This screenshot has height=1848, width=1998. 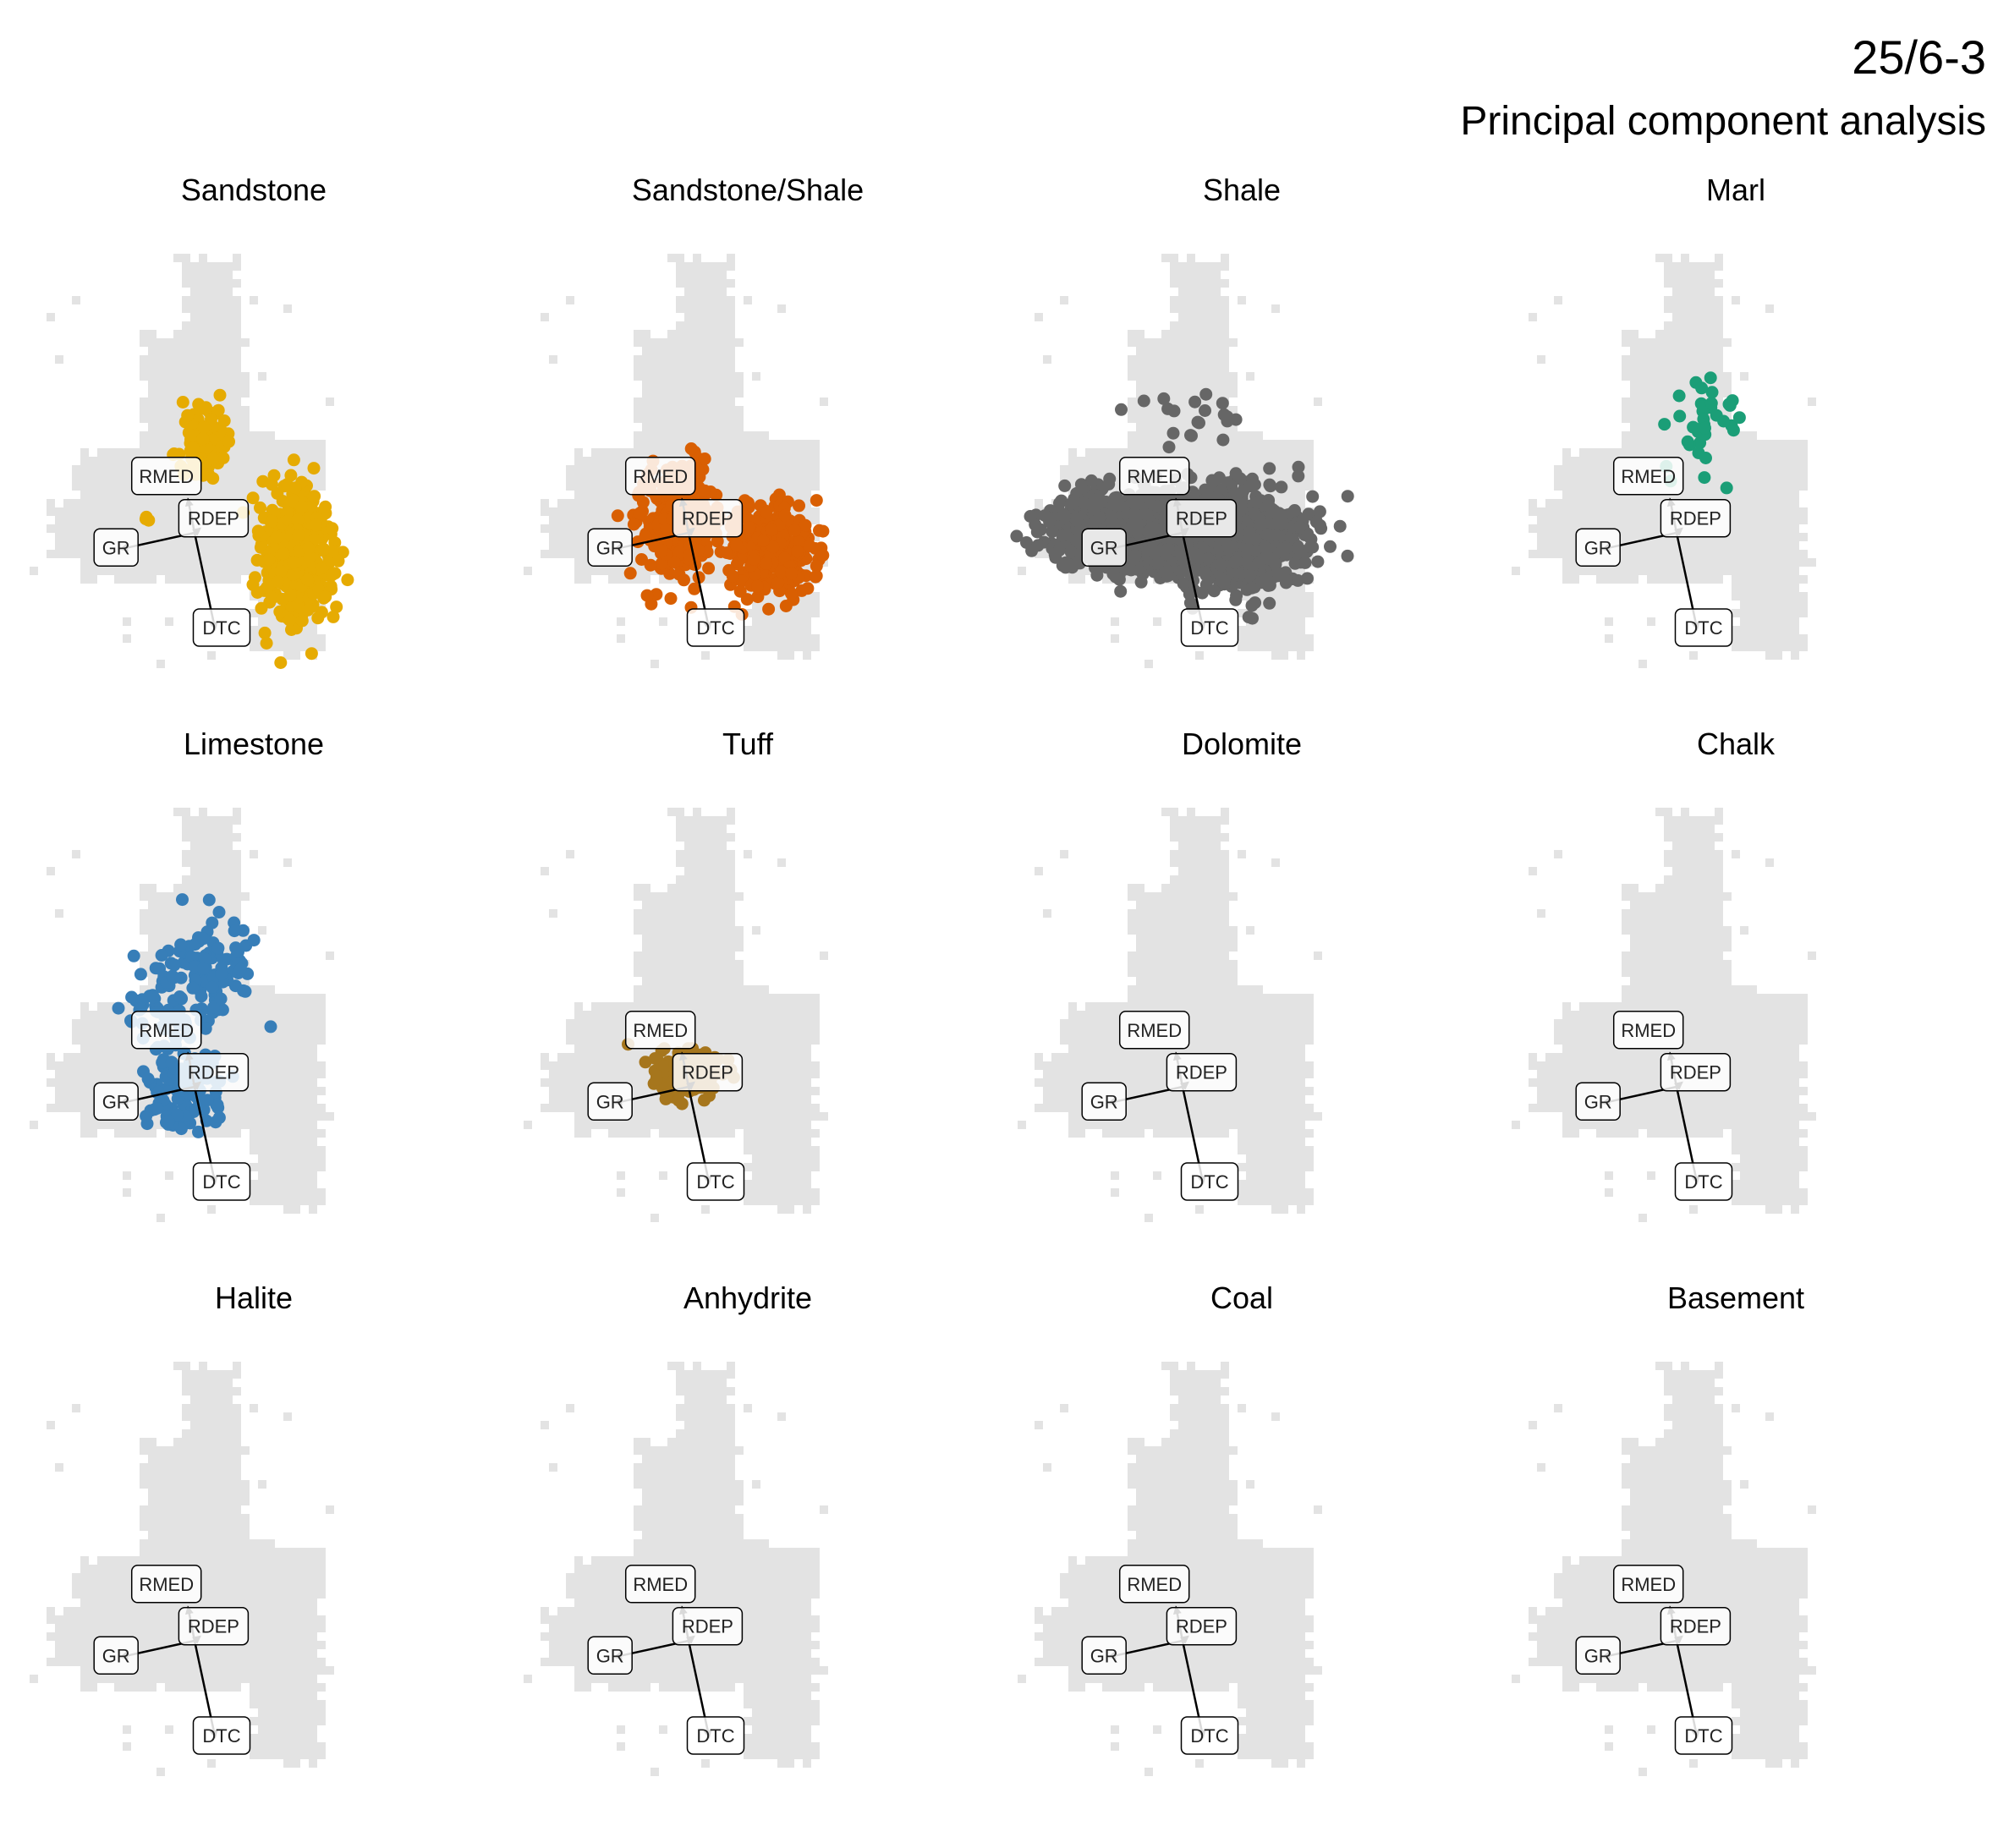 I want to click on label-text: RDEP, so click(x=213, y=518).